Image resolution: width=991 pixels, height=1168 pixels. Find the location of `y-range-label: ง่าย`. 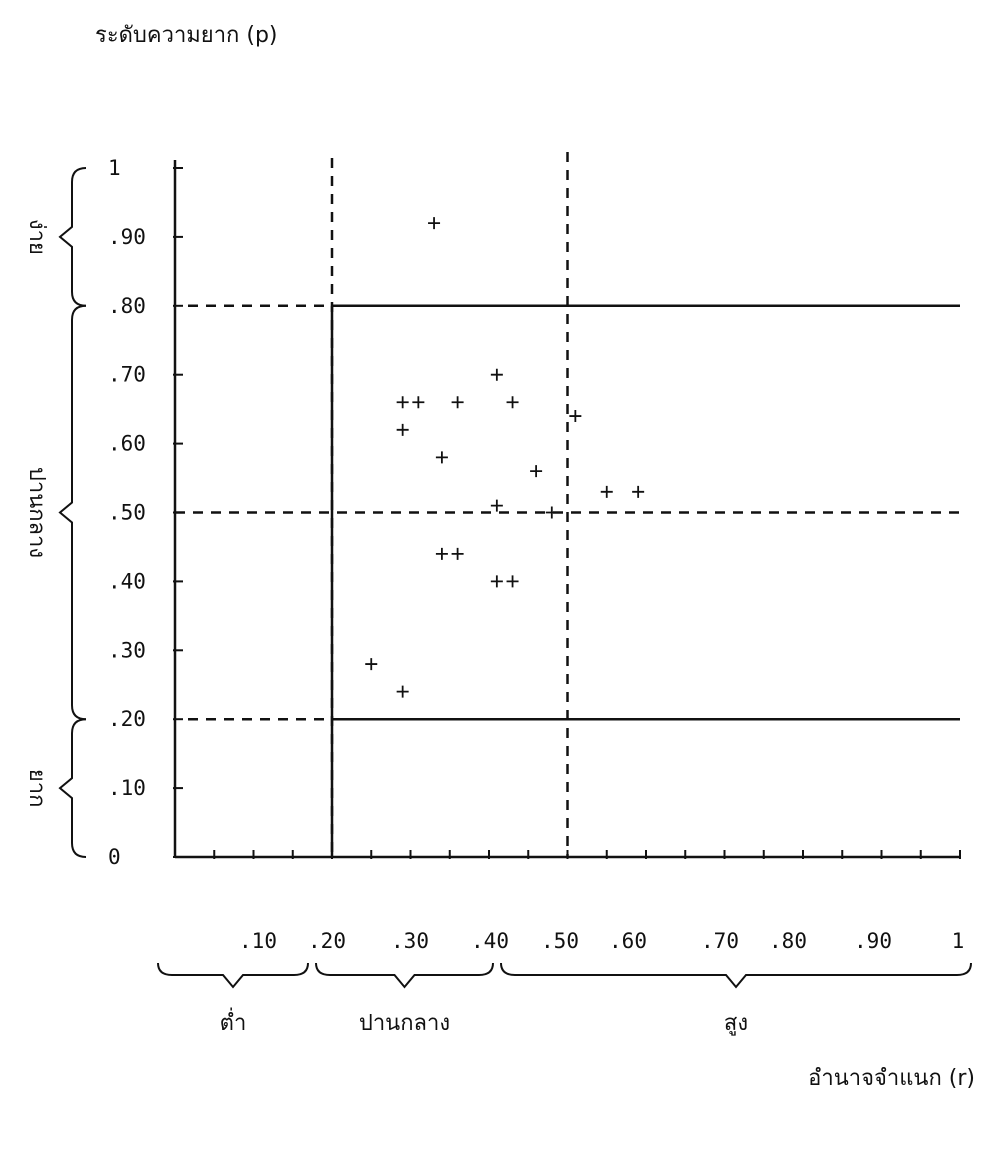

y-range-label: ง่าย is located at coordinates (36, 237).